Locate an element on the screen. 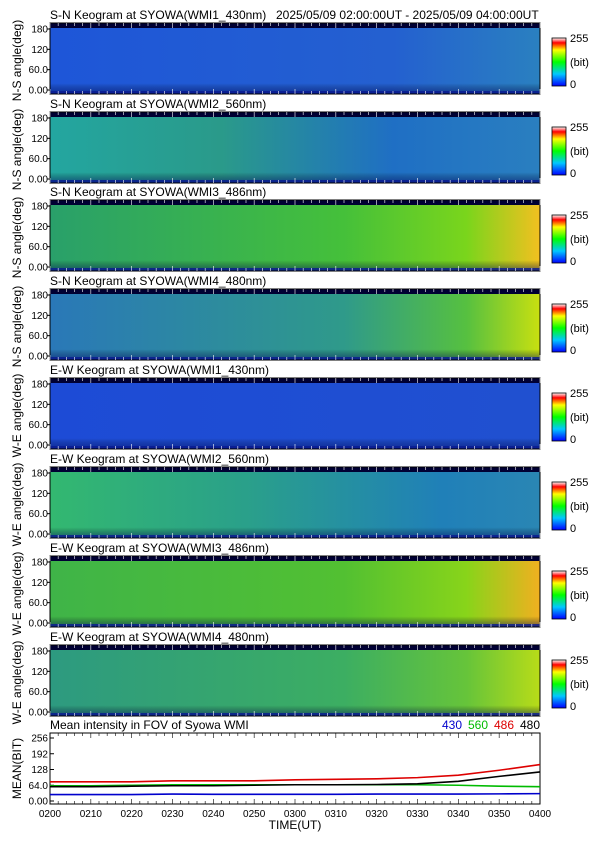 Image resolution: width=595 pixels, height=842 pixels. x-tick-label: 0210 is located at coordinates (91, 814).